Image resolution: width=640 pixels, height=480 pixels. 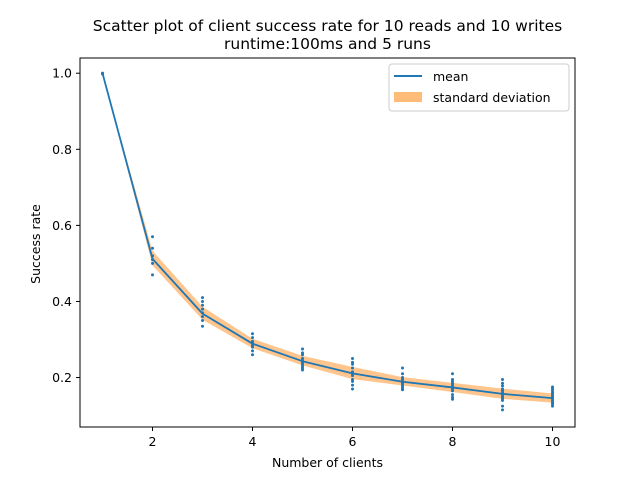 I want to click on x-tick-label: 8, so click(x=453, y=441).